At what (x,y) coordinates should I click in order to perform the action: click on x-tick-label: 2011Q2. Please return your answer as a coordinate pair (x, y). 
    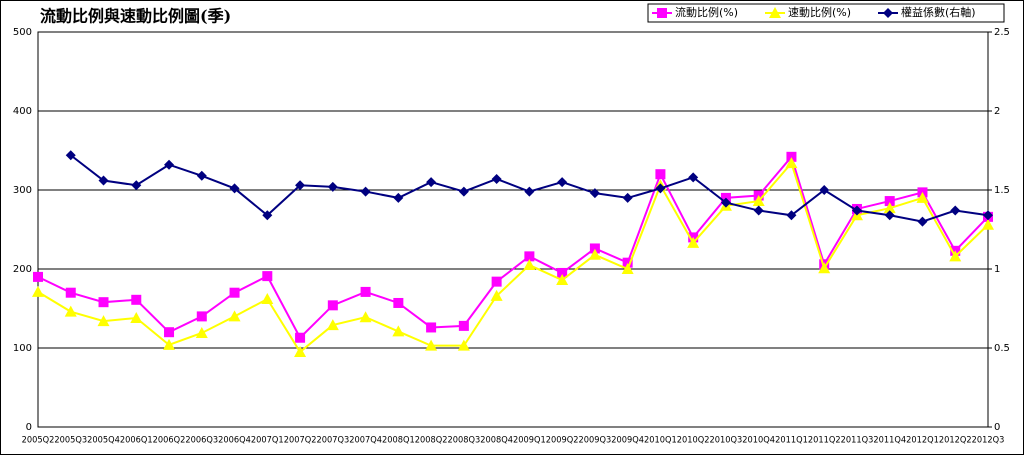
    Looking at the image, I should click on (824, 441).